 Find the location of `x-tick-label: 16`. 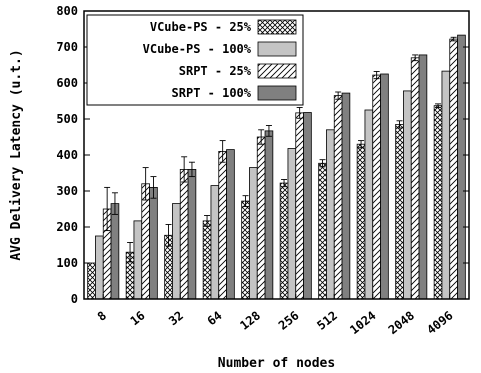

x-tick-label: 16 is located at coordinates (138, 318).